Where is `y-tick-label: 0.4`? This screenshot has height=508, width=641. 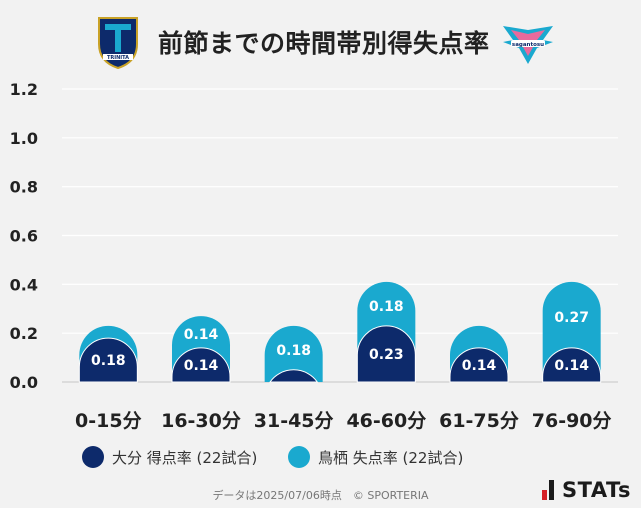 y-tick-label: 0.4 is located at coordinates (24, 284).